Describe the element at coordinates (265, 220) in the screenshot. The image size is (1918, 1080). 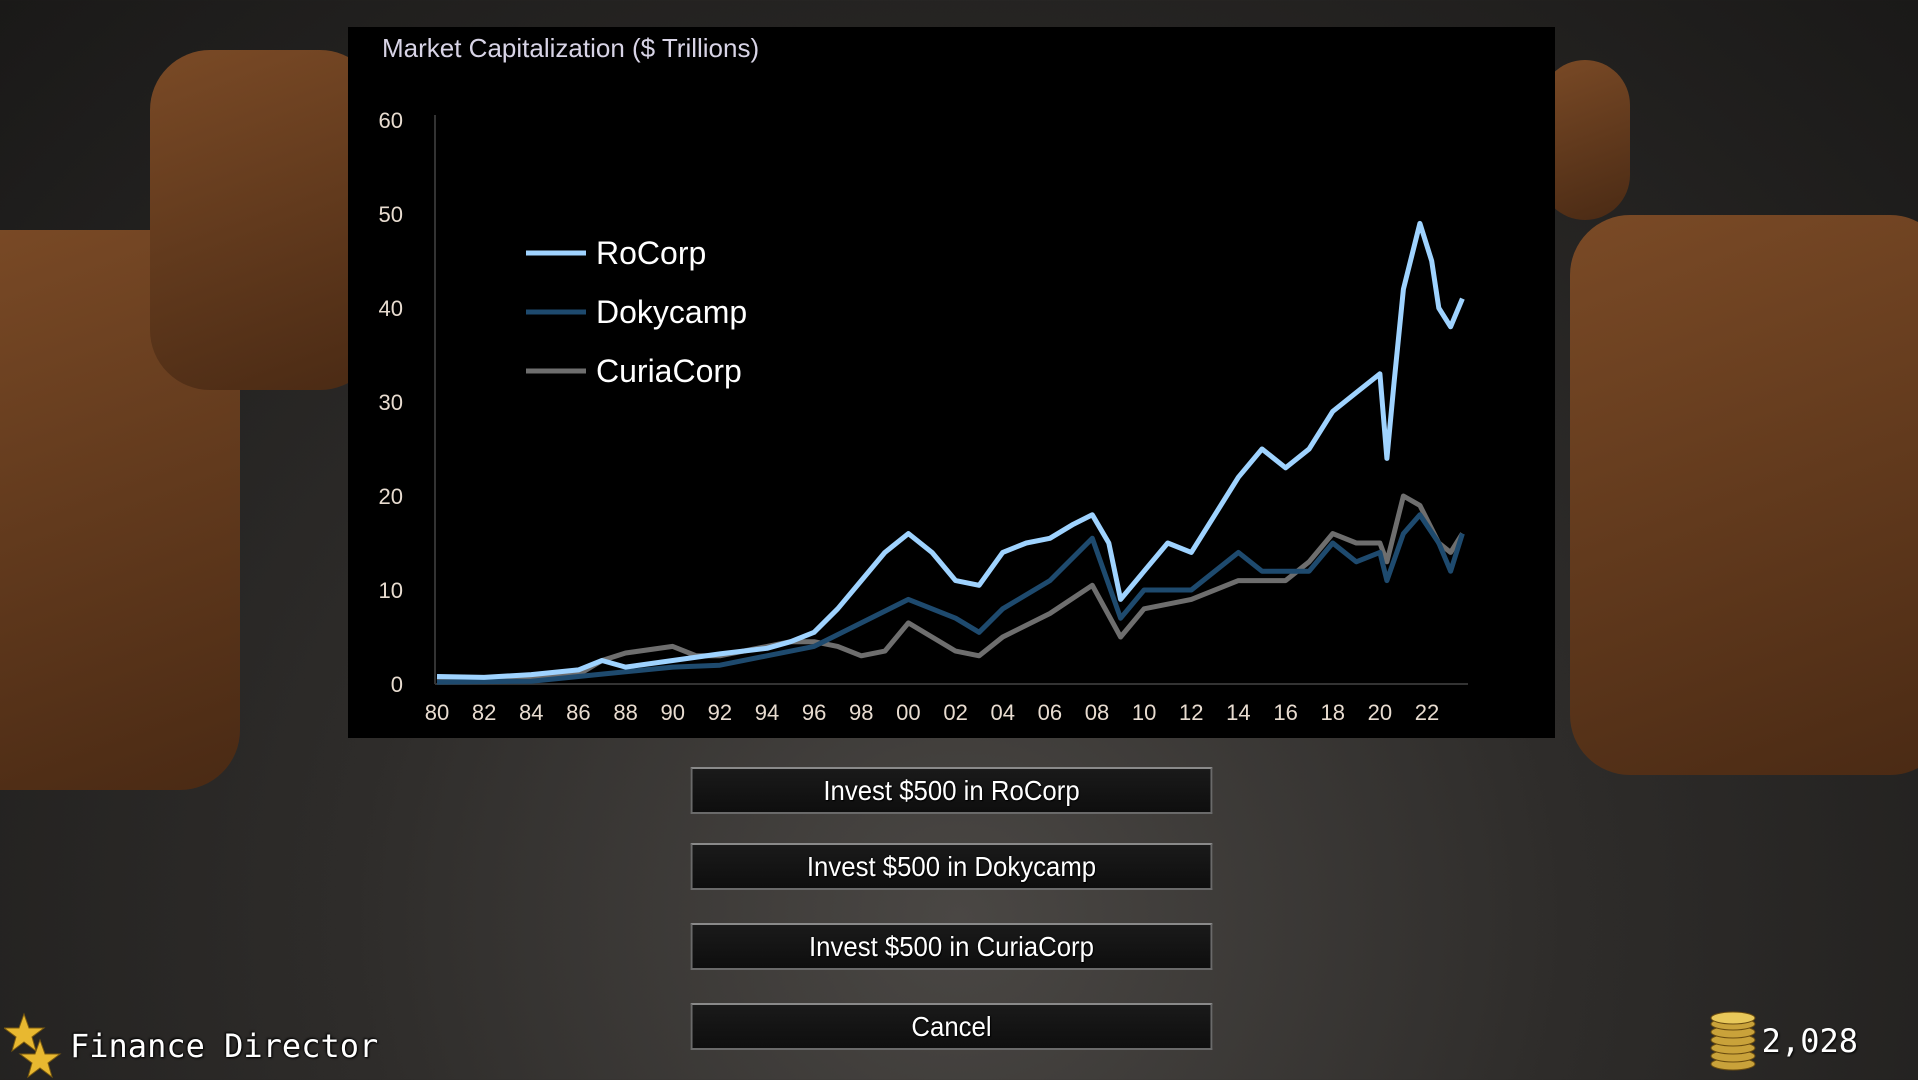
I see `chair-left-back` at that location.